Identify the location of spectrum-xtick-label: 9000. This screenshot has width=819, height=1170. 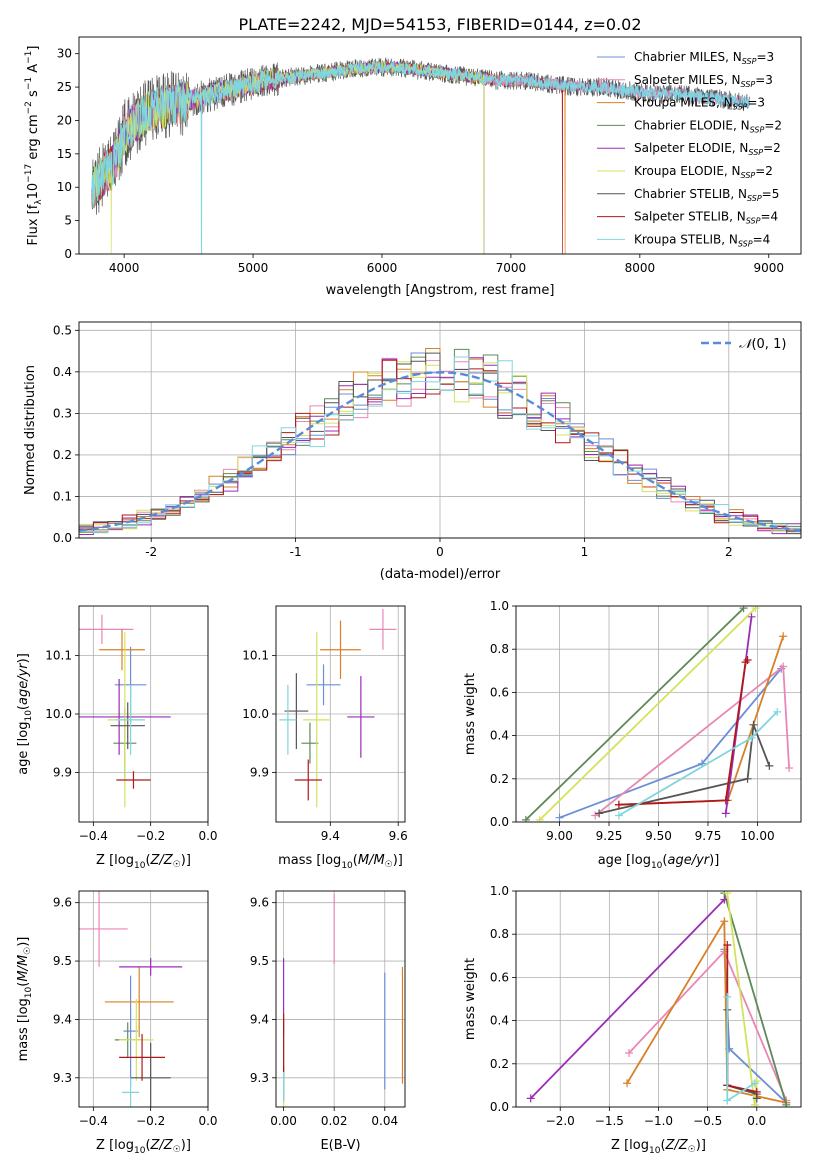
(768, 268).